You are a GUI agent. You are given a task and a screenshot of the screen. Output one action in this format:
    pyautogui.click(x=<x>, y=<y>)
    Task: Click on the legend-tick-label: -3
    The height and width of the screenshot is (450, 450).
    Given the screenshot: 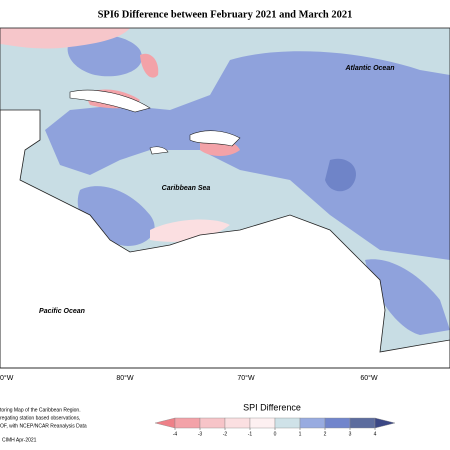 What is the action you would take?
    pyautogui.click(x=200, y=434)
    